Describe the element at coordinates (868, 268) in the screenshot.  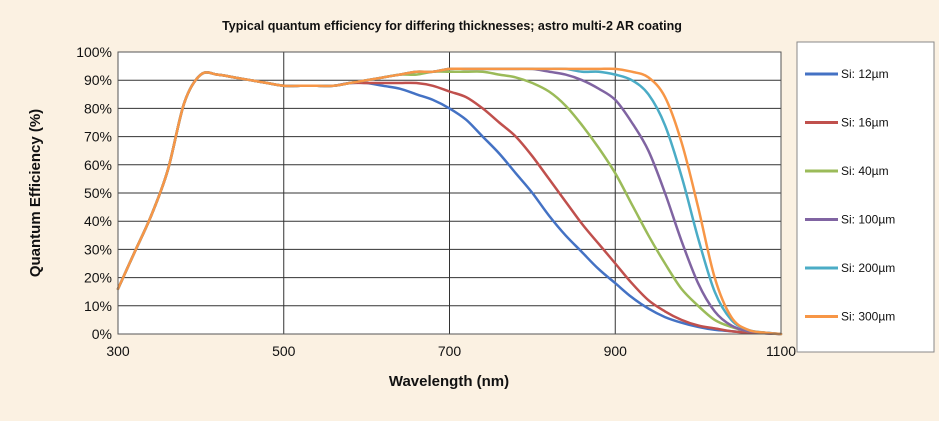
I see `legend-label-5: Si: 200µm` at that location.